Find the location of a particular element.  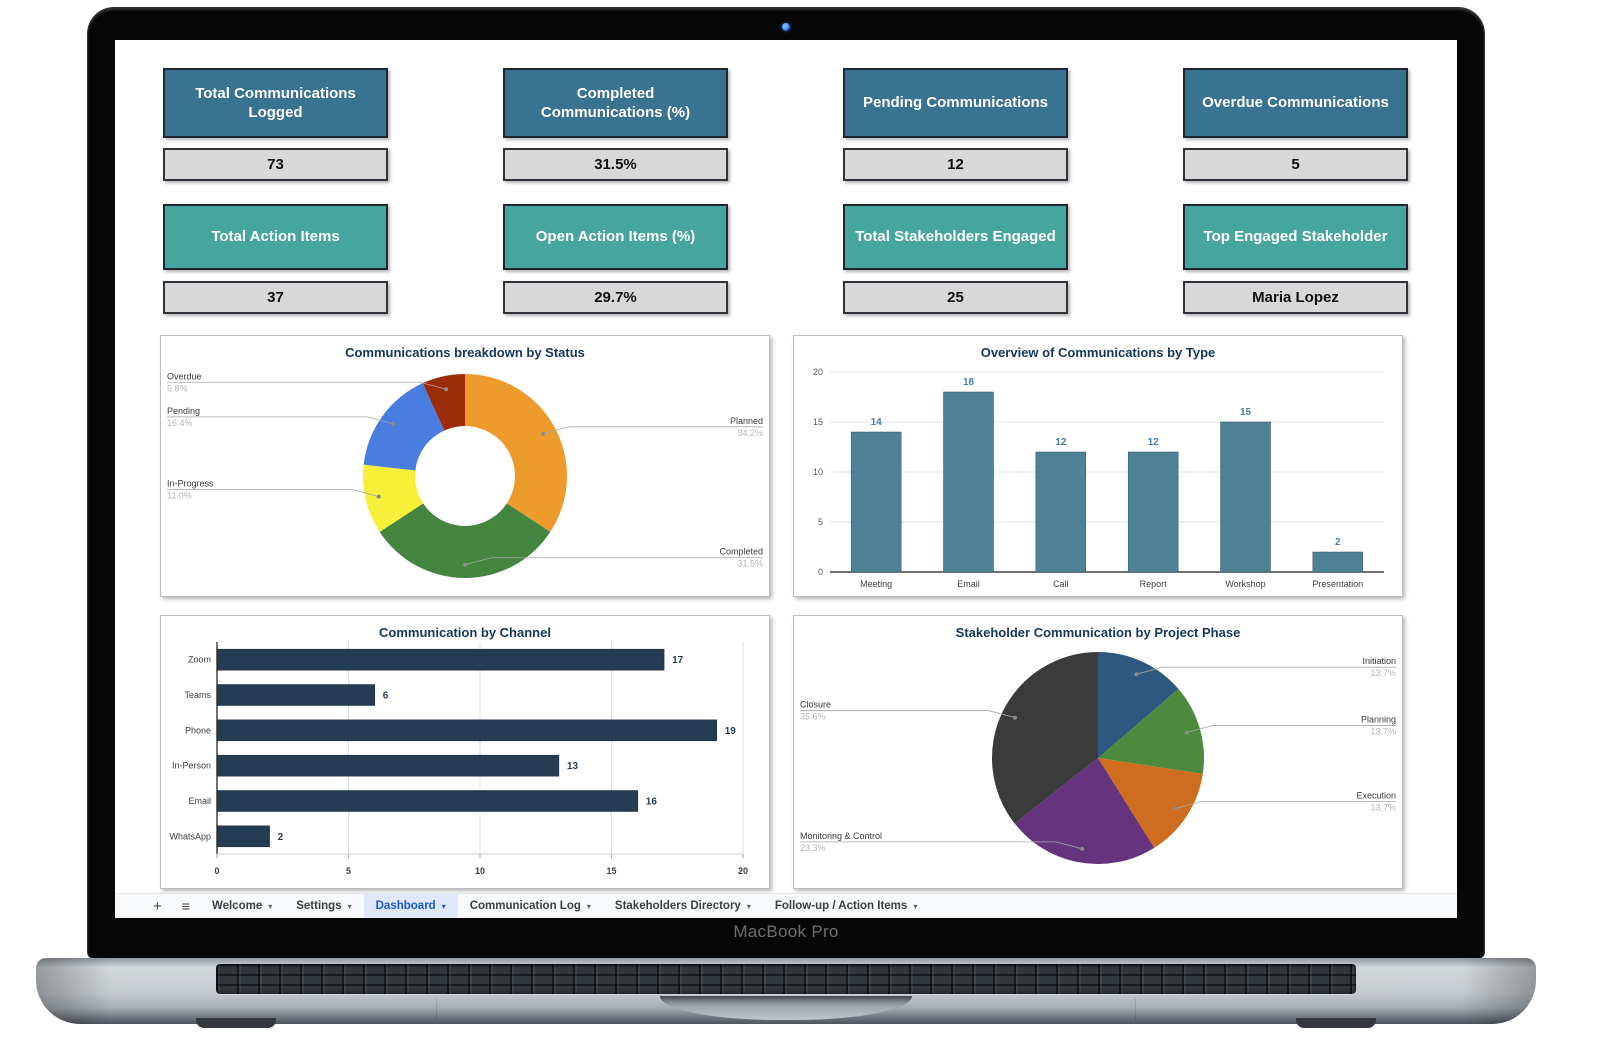

kpi-title: Pending Communications is located at coordinates (955, 103).